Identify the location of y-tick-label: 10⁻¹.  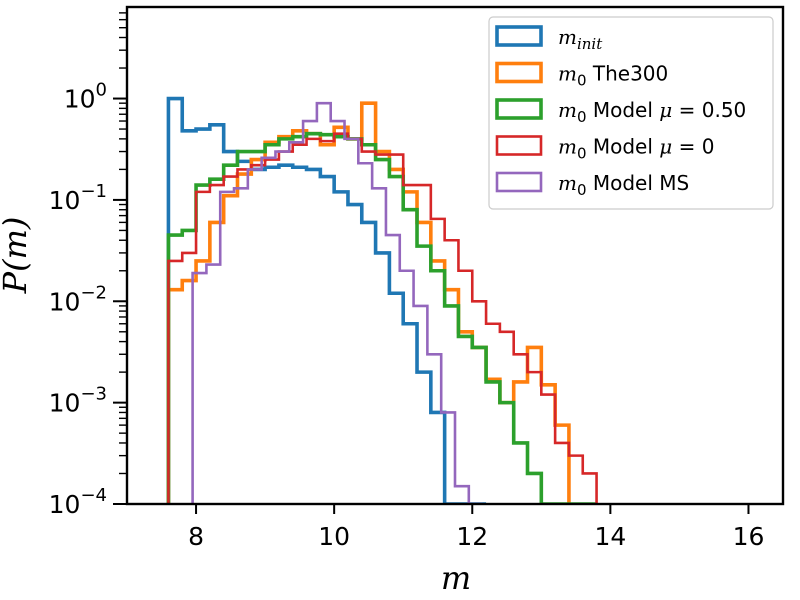
(78, 198).